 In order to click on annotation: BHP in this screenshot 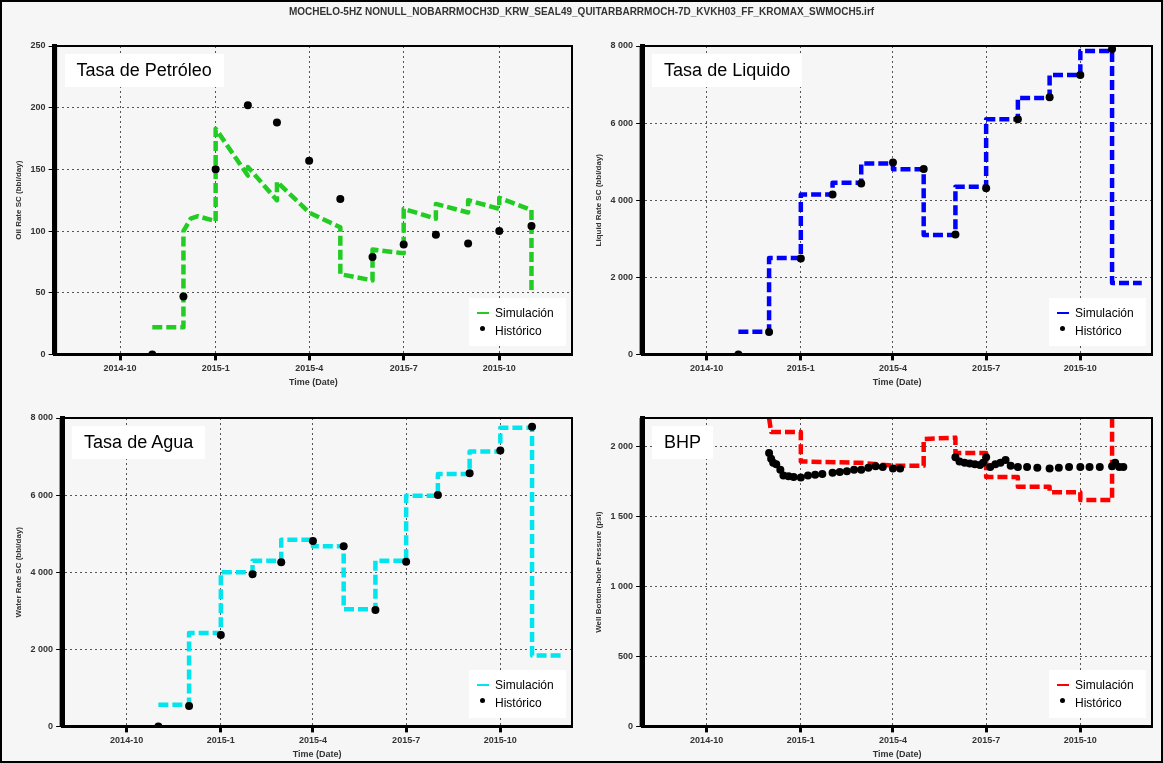, I will do `click(683, 442)`.